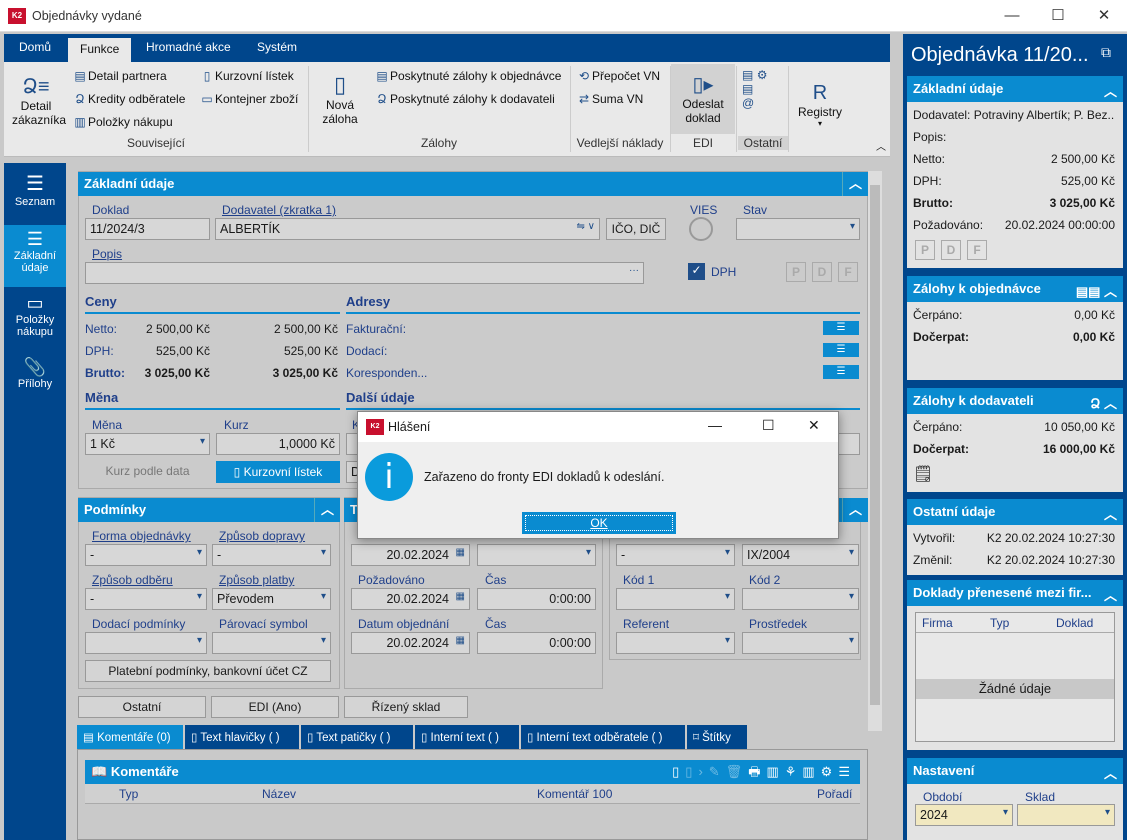  What do you see at coordinates (208, 671) in the screenshot?
I see `platebni-podminky-button: Platební podmínky, bankovní účet CZ` at bounding box center [208, 671].